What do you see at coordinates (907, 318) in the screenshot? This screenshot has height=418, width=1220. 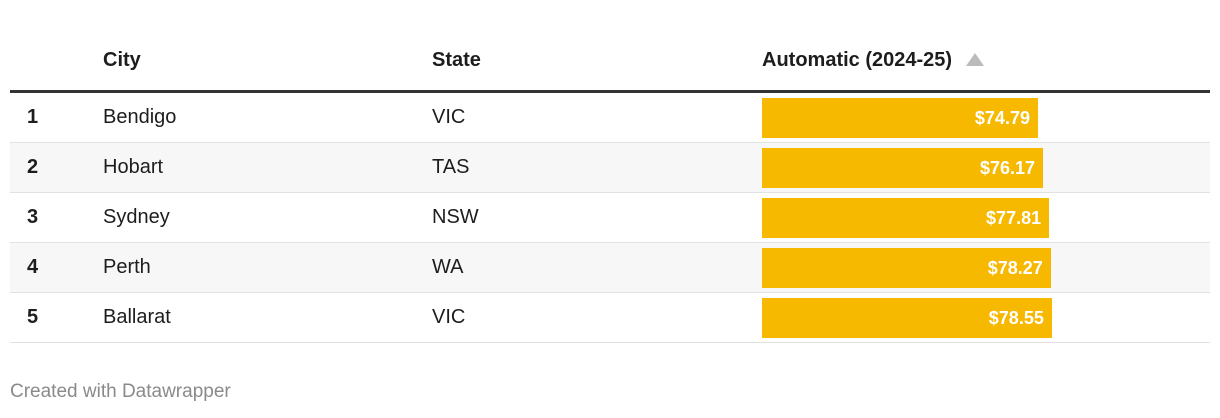 I see `bar: $78.55` at bounding box center [907, 318].